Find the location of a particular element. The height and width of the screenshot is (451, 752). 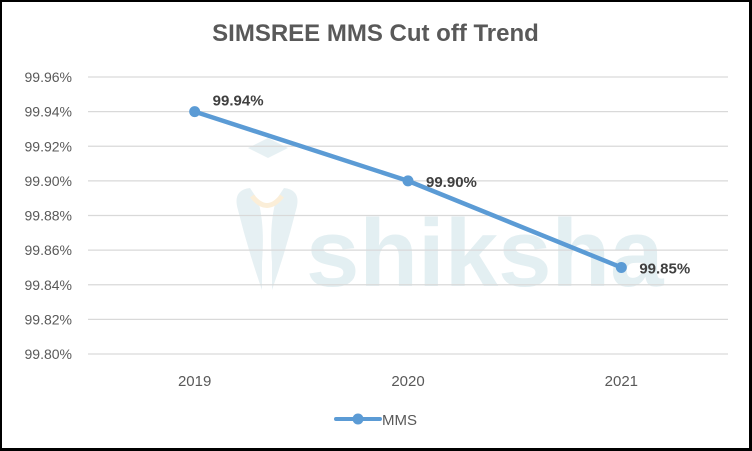

y-tick-label: 99.82% is located at coordinates (48, 319).